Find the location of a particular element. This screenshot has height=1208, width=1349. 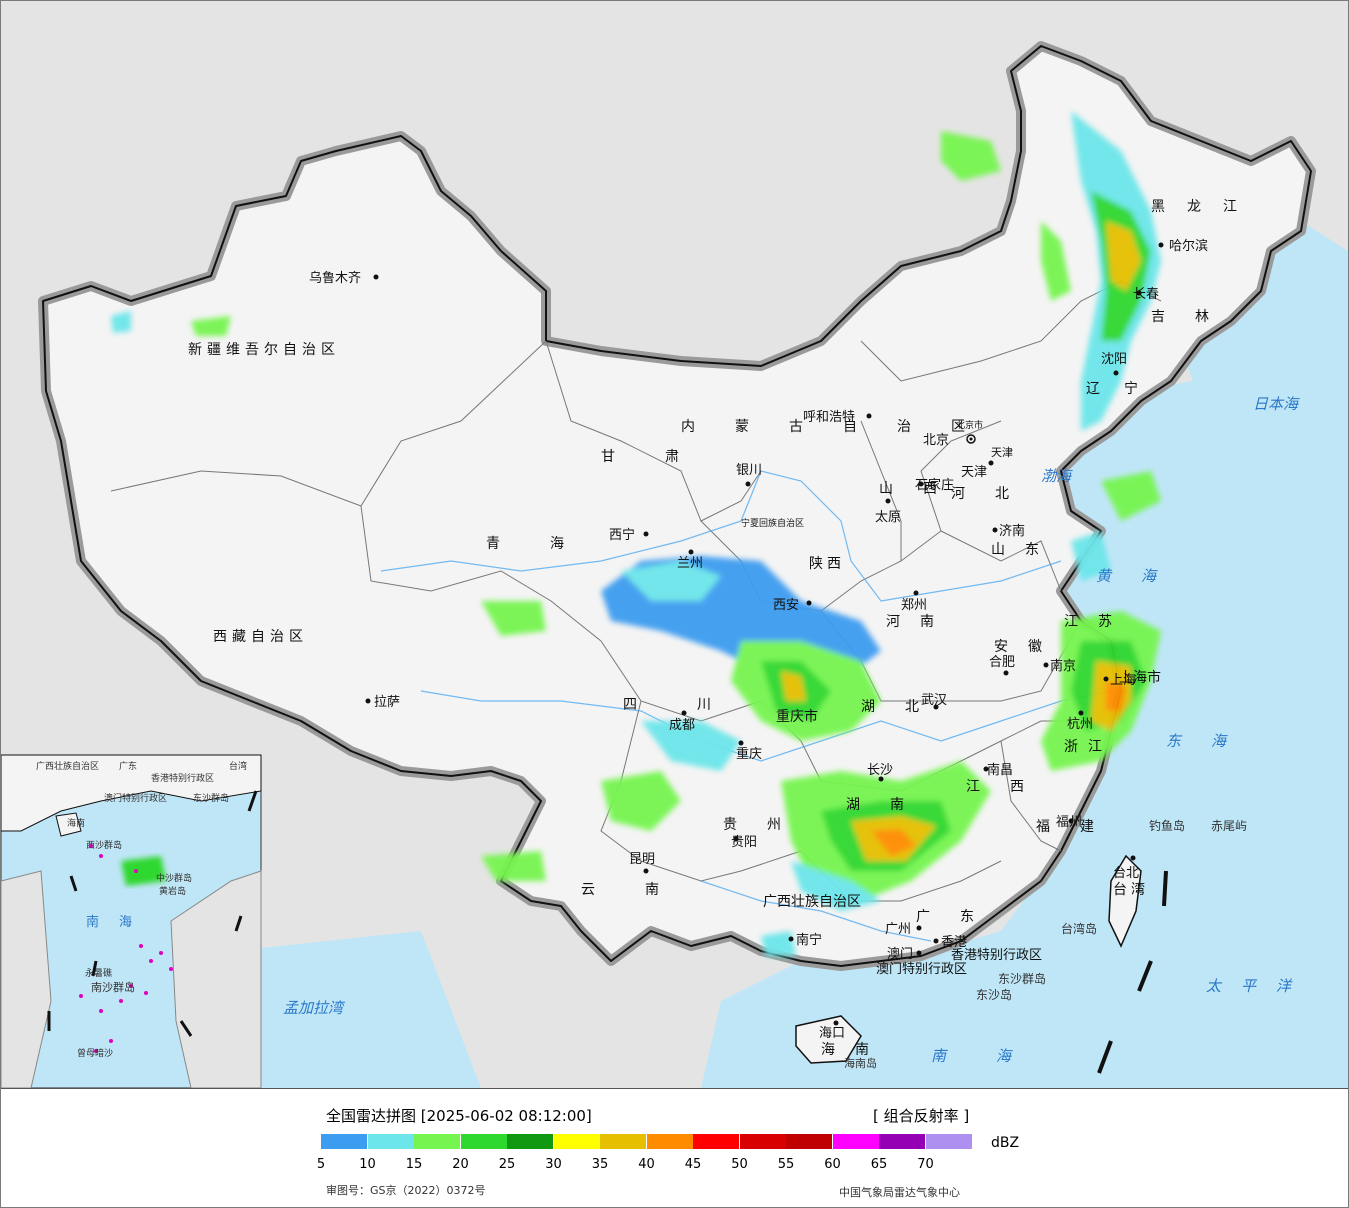

scale-tick-label: 45 is located at coordinates (693, 1164).